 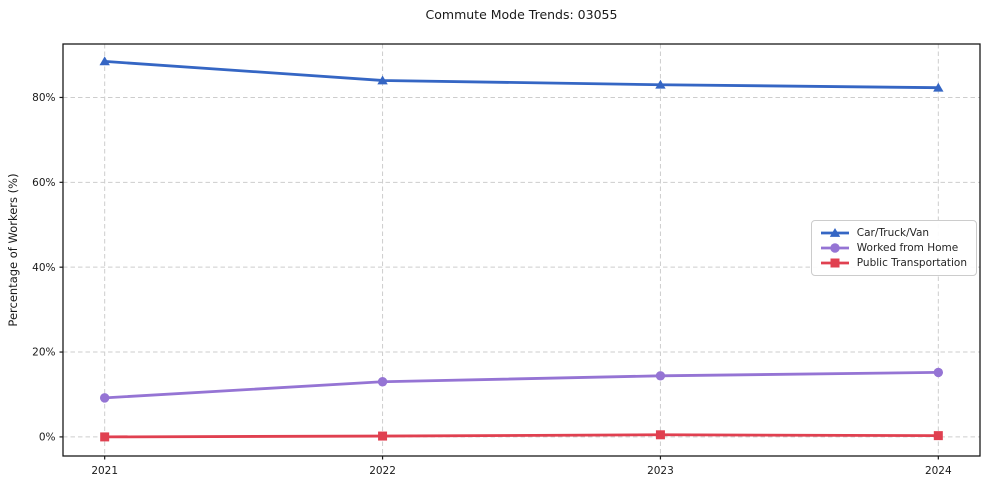 I want to click on legend-label: Car/Truck/Van, so click(x=893, y=233).